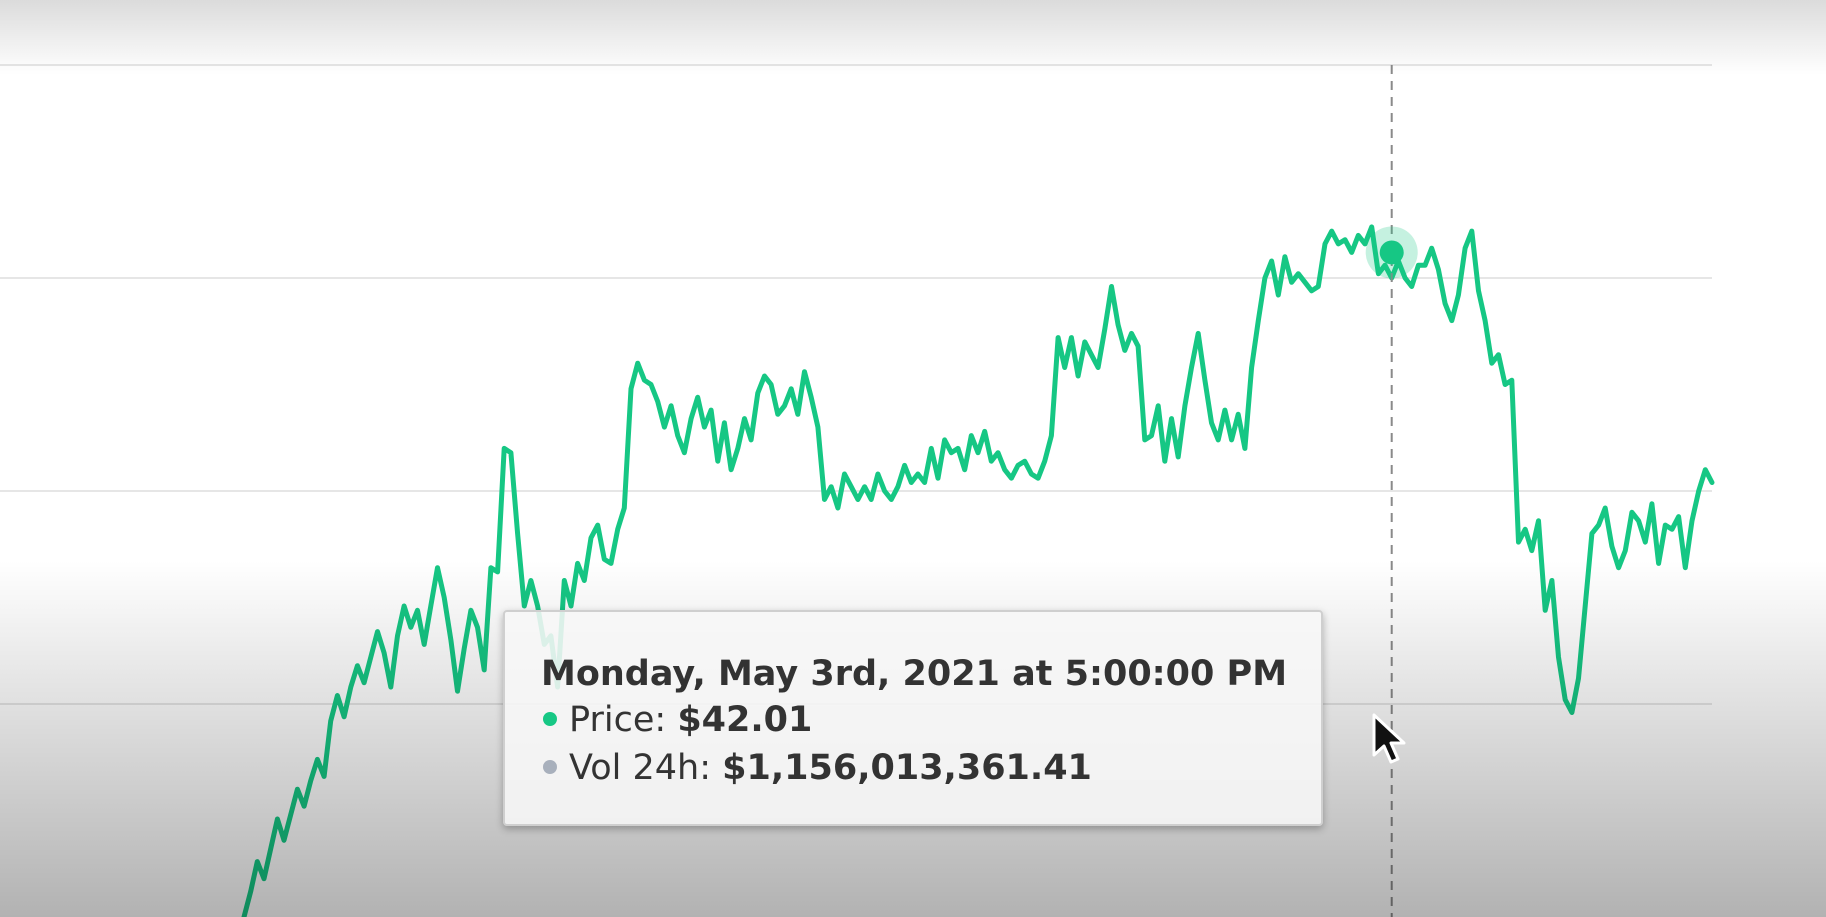 The width and height of the screenshot is (1826, 917). Describe the element at coordinates (1389, 738) in the screenshot. I see `mouse-pointer-icon` at that location.